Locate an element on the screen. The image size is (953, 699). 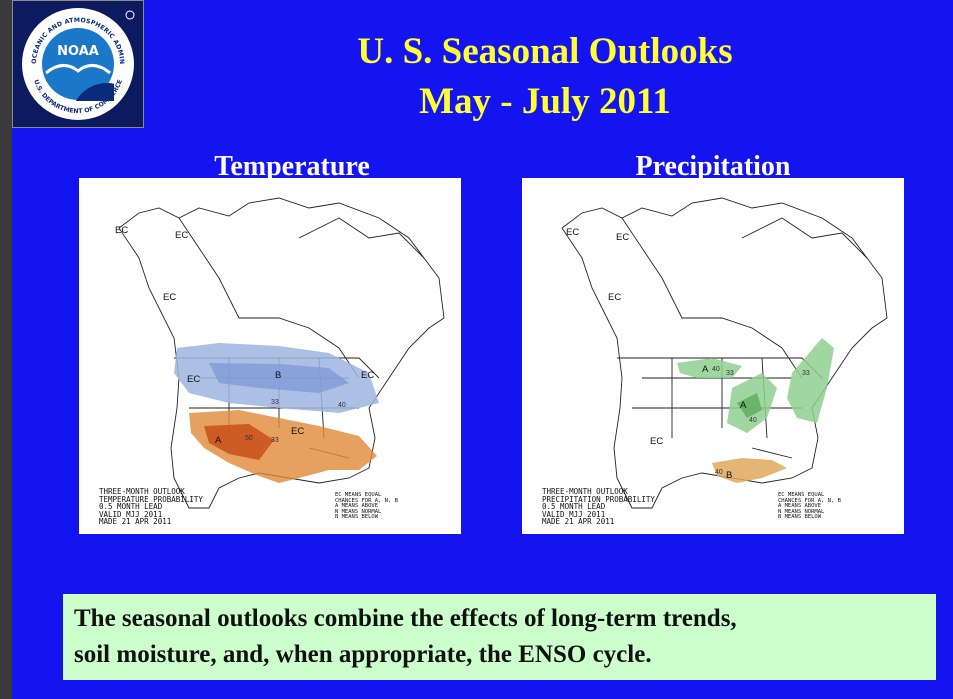
above-normal-precip-core is located at coordinates (749, 405).